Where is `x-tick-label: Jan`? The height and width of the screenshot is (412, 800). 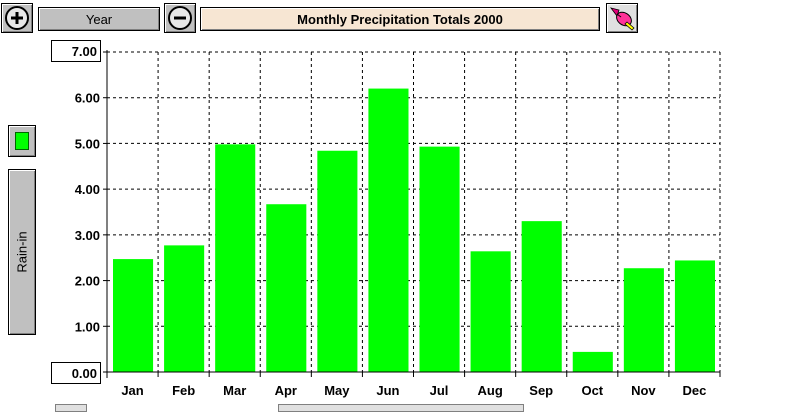
x-tick-label: Jan is located at coordinates (132, 390).